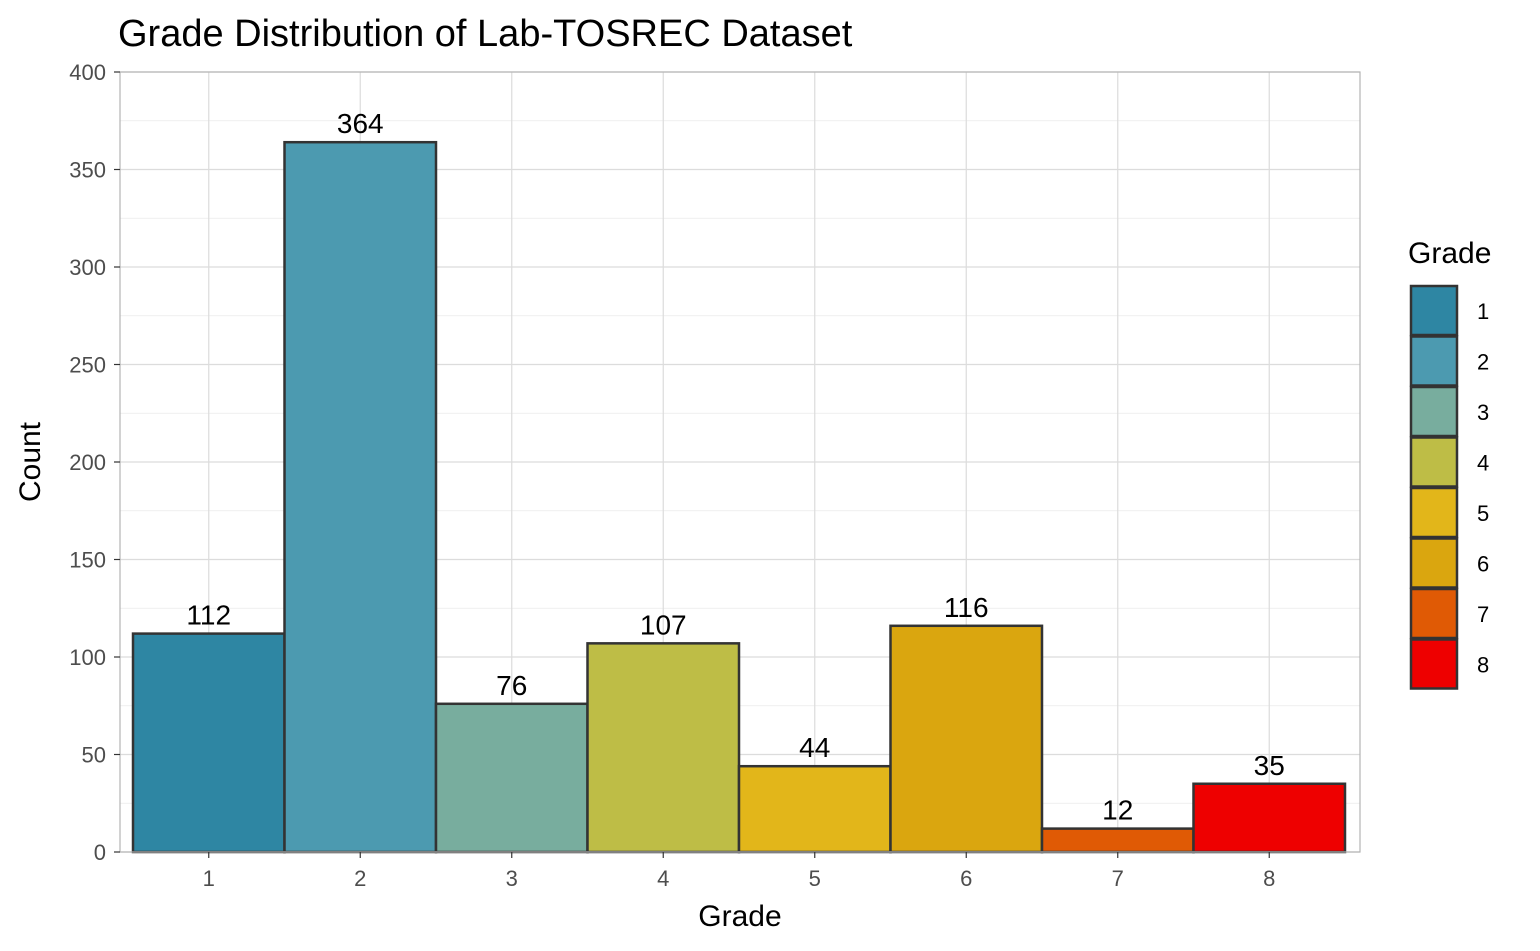  What do you see at coordinates (1483, 412) in the screenshot?
I see `legend-label: 3` at bounding box center [1483, 412].